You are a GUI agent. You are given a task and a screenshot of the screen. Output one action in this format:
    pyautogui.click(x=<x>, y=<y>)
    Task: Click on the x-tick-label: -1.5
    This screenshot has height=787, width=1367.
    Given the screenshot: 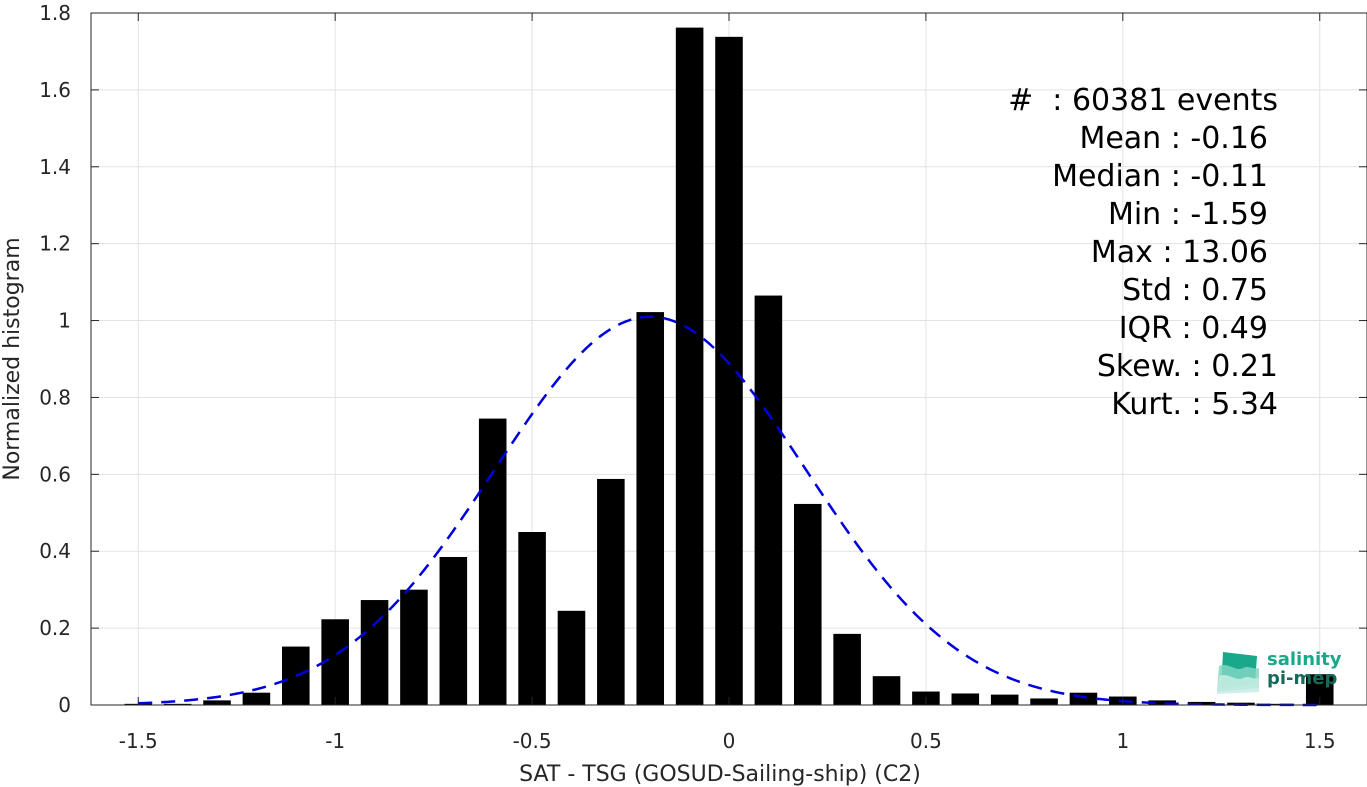 What is the action you would take?
    pyautogui.click(x=138, y=741)
    